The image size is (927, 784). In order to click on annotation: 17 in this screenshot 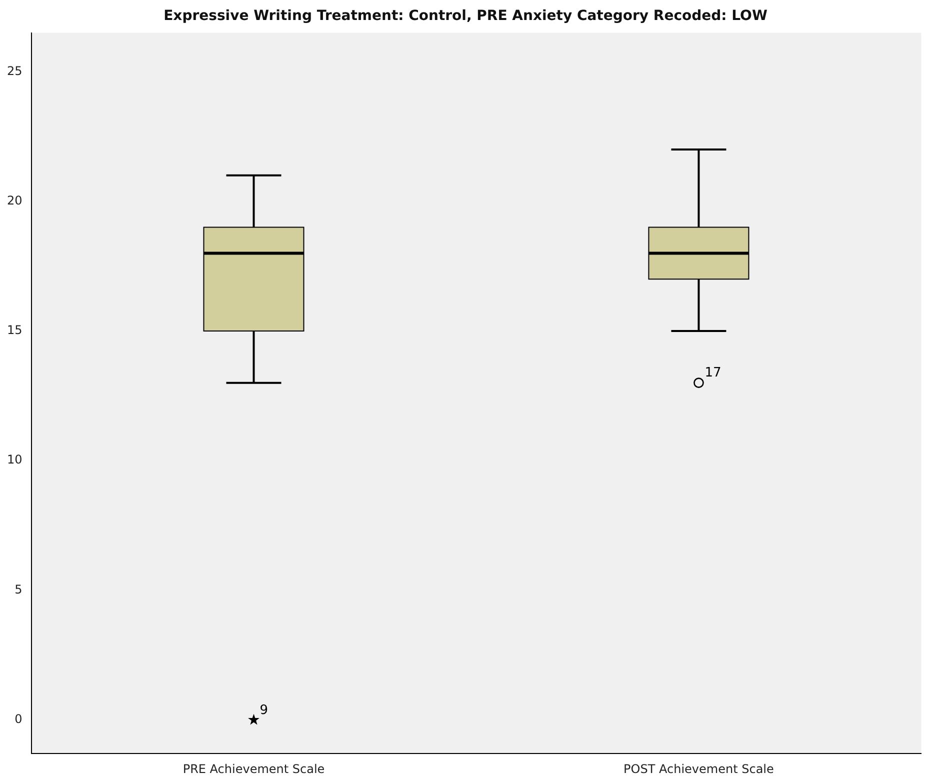, I will do `click(713, 373)`.